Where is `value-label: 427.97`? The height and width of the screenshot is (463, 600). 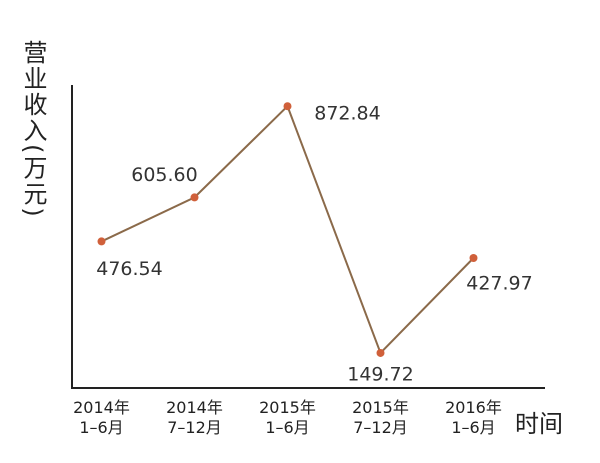 value-label: 427.97 is located at coordinates (499, 284).